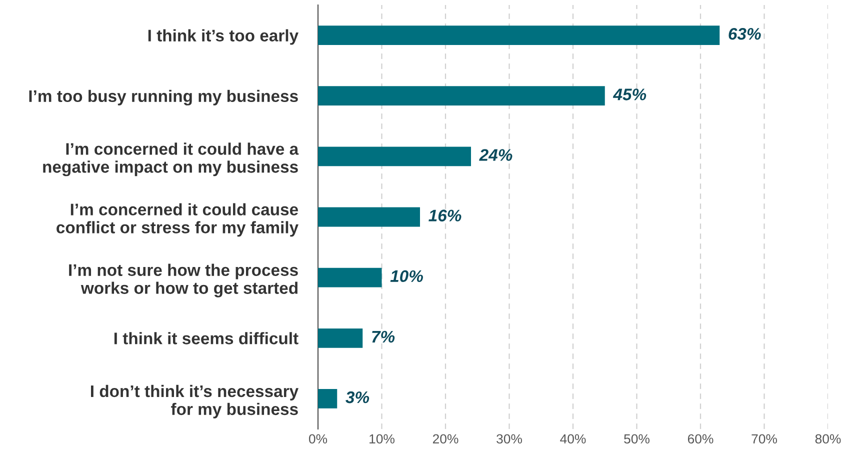 Image resolution: width=849 pixels, height=461 pixels. What do you see at coordinates (383, 336) in the screenshot?
I see `data-label: 7%` at bounding box center [383, 336].